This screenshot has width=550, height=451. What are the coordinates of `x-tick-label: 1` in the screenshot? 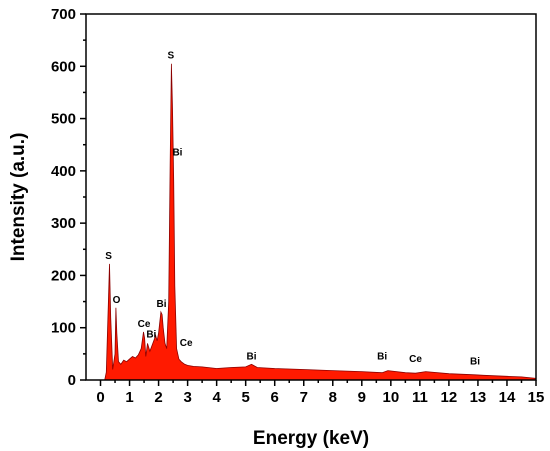 It's located at (129, 397).